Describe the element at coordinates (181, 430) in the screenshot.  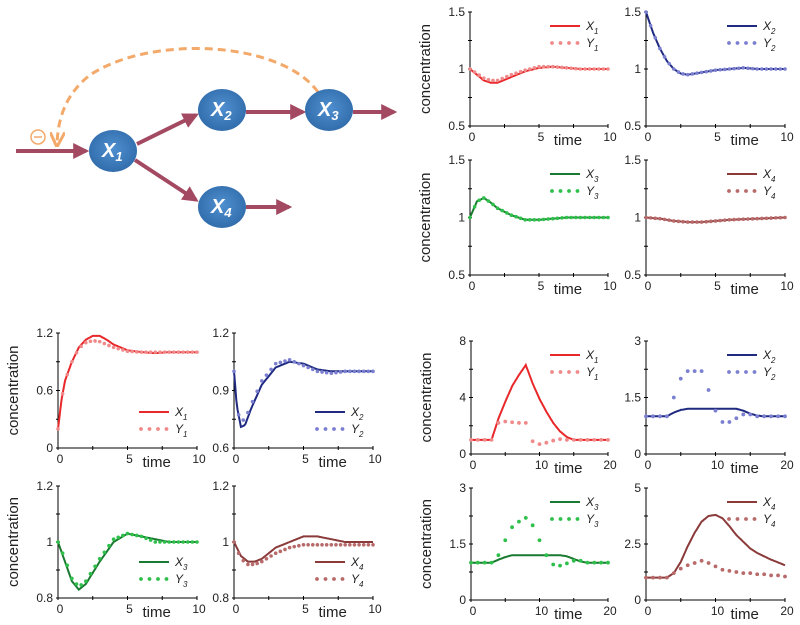
I see `legend-label: Y1` at that location.